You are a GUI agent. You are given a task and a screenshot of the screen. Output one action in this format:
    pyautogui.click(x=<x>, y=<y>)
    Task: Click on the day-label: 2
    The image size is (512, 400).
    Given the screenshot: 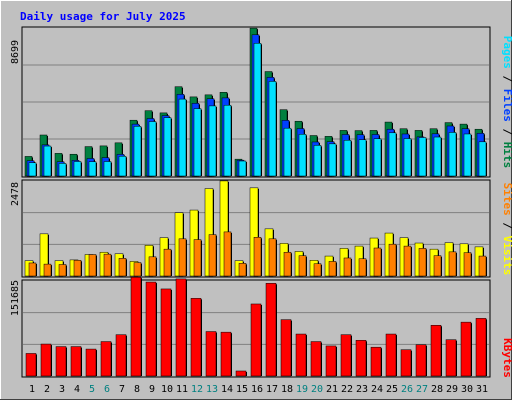 What is the action you would take?
    pyautogui.click(x=47, y=389)
    